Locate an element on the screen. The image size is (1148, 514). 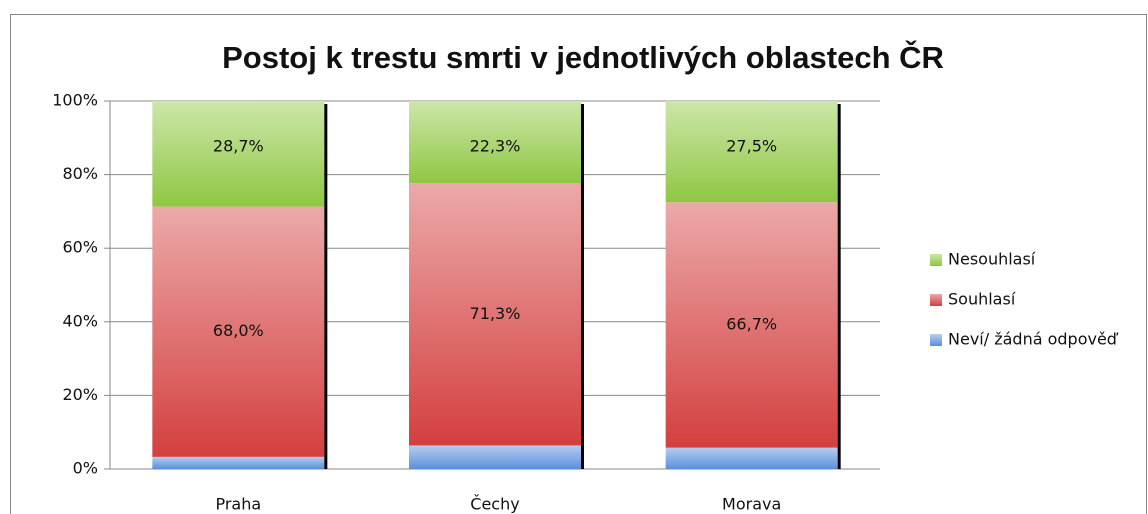
y-tick-label: 60% is located at coordinates (80, 247).